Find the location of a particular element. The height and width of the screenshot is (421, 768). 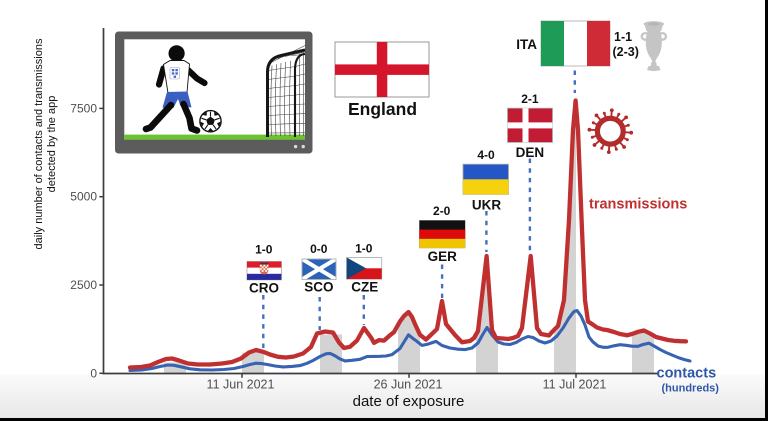

svg-text: 26 Jun 2021 is located at coordinates (408, 385).